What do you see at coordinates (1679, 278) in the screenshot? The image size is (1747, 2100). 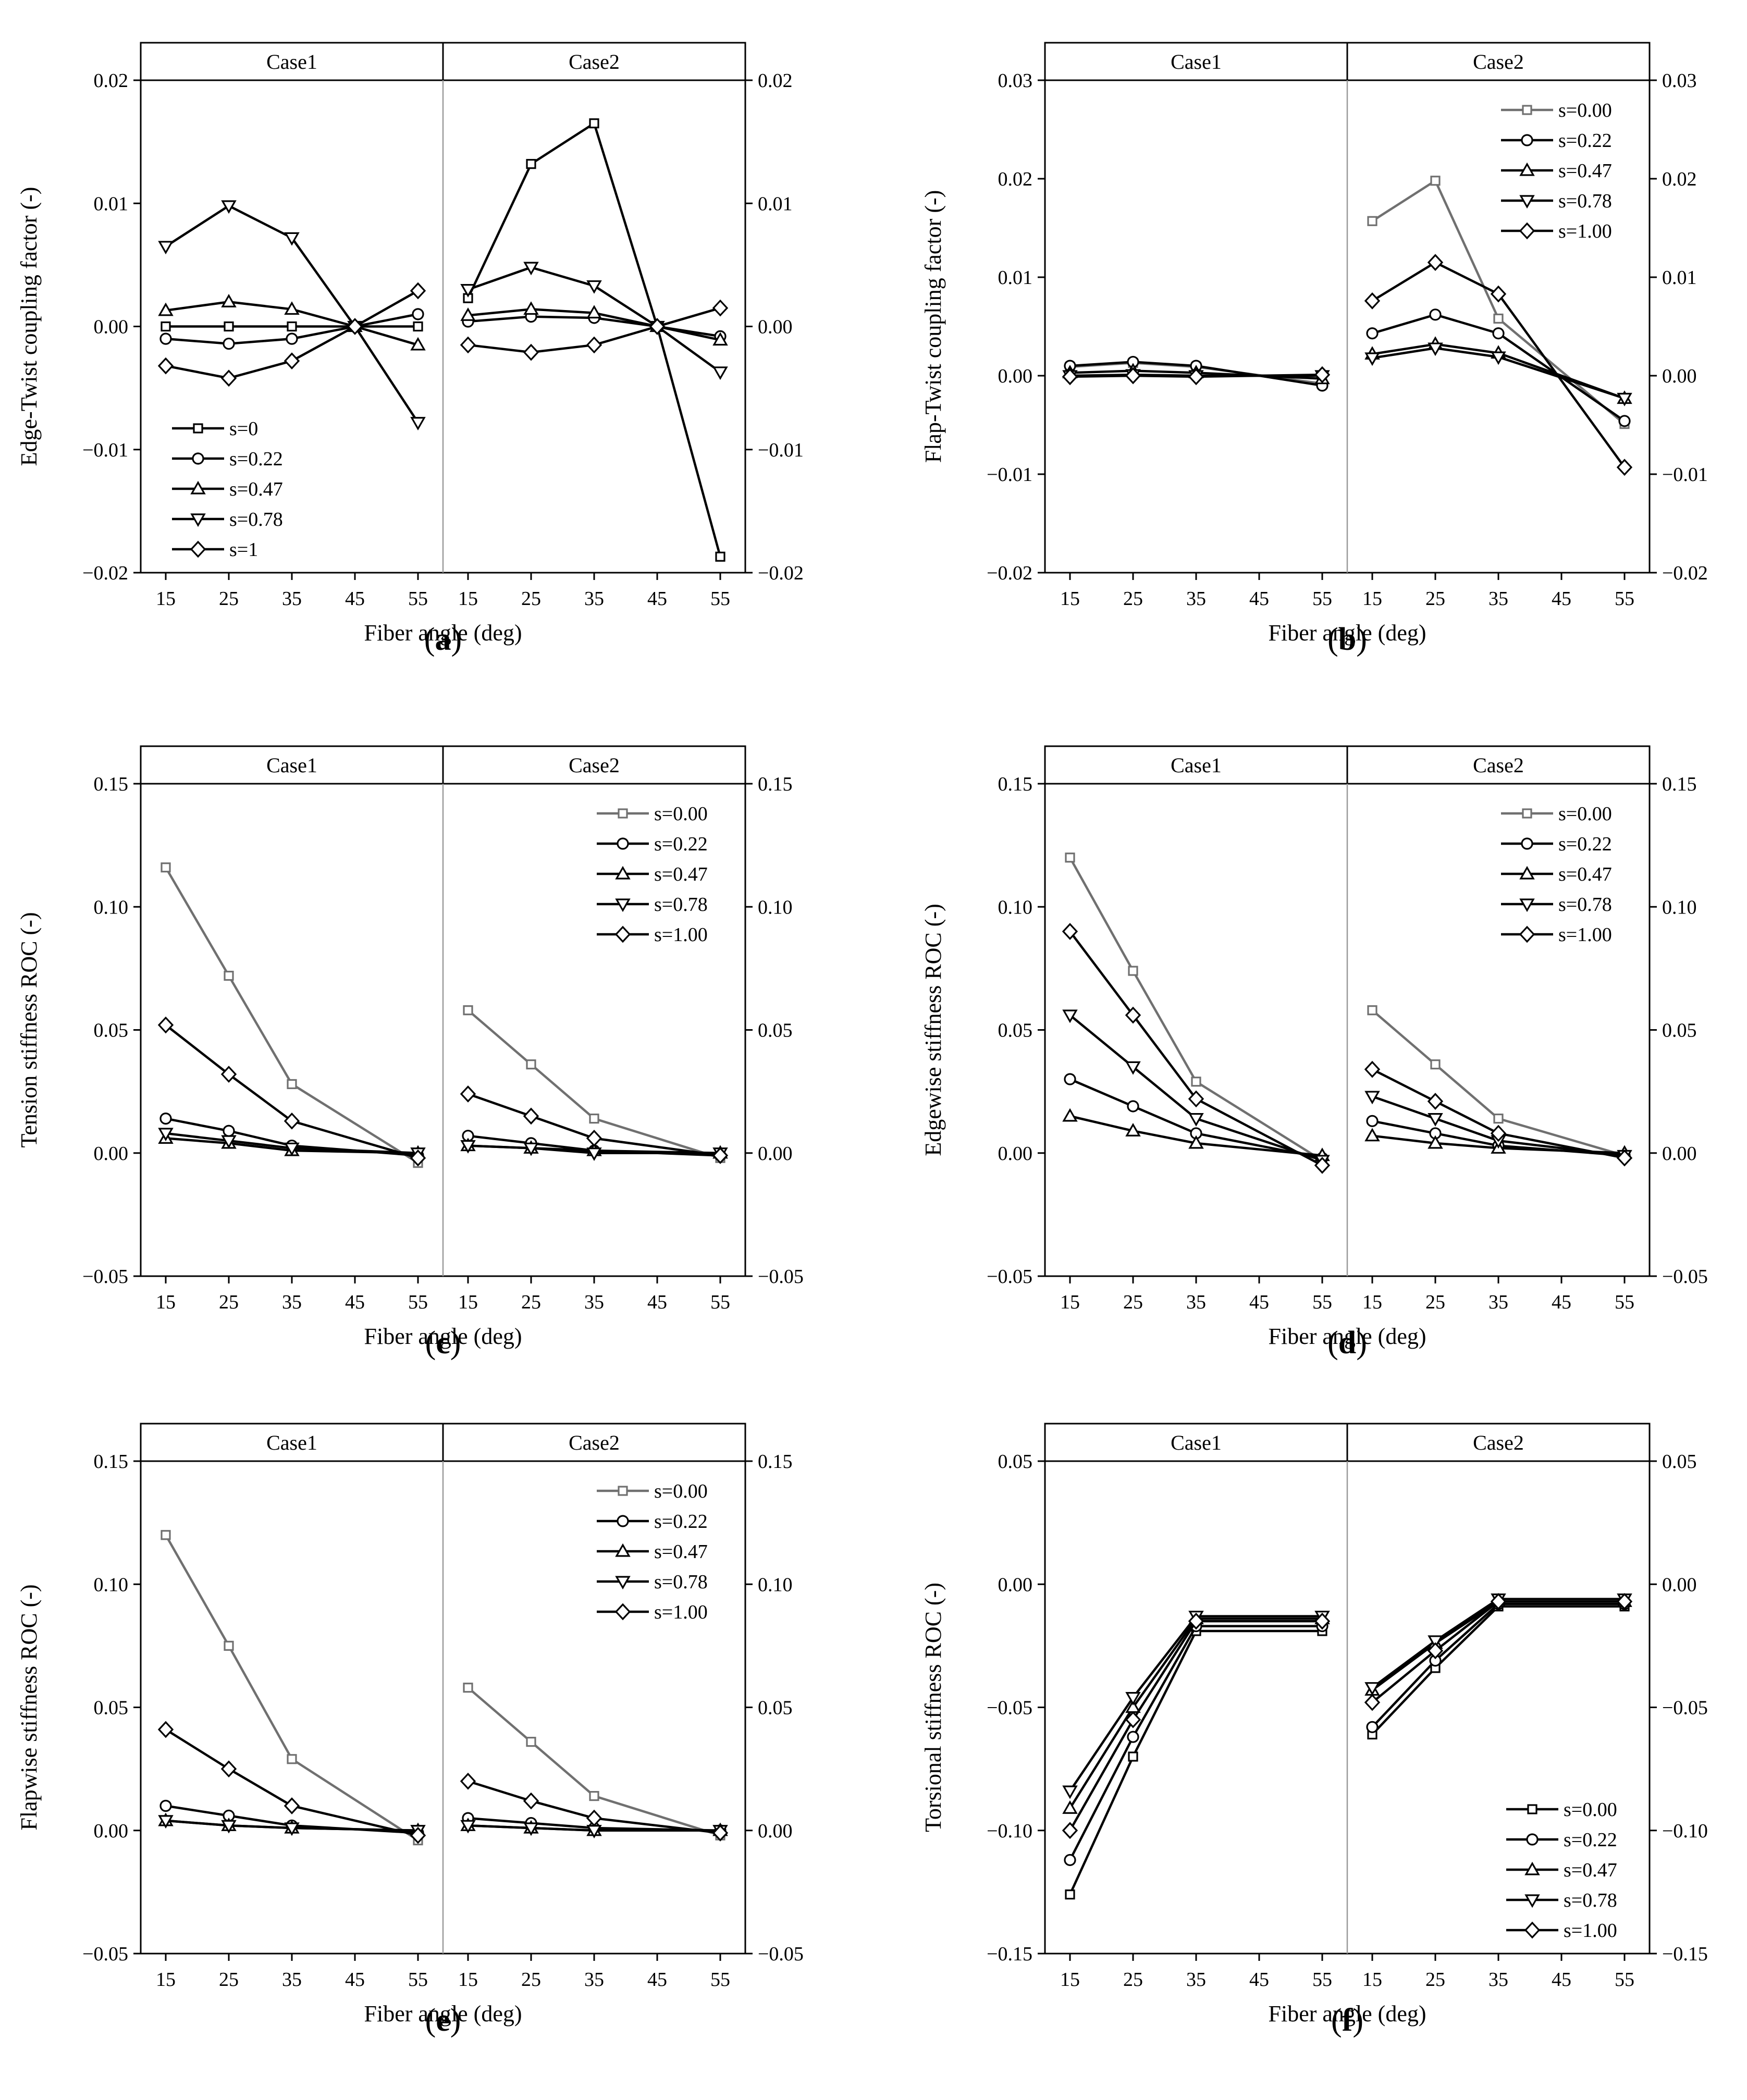 I see `y-tick-label-right: 0.01` at bounding box center [1679, 278].